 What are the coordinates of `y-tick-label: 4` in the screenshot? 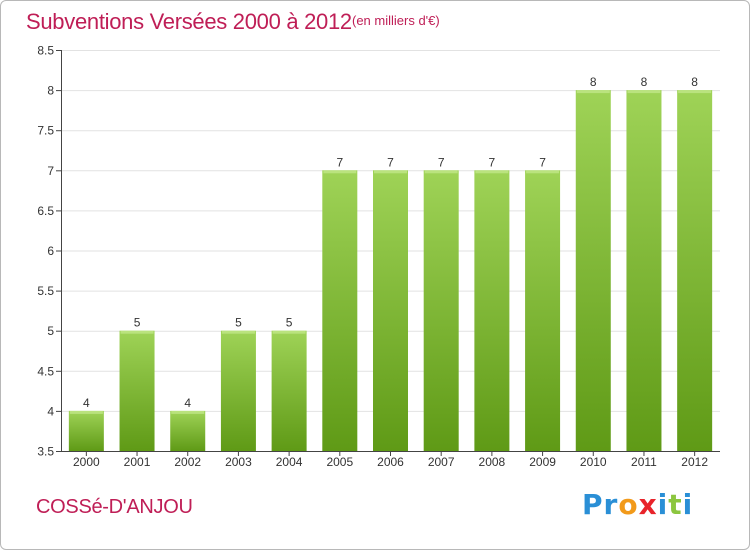 It's located at (50, 411).